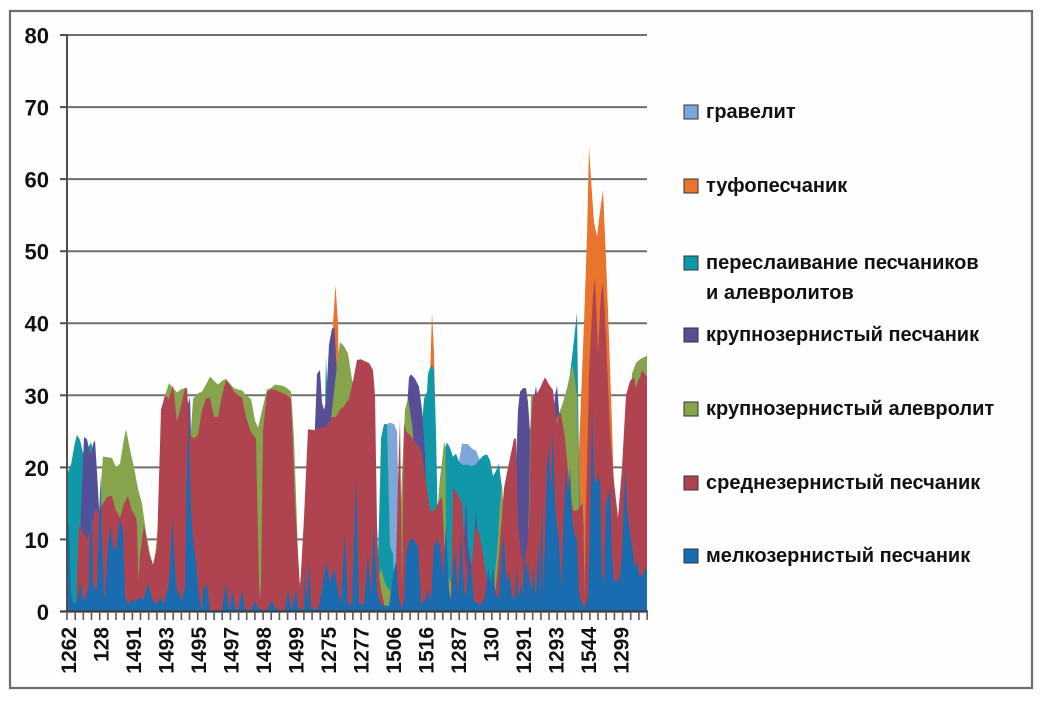  I want to click on svg-text: 128, so click(102, 644).